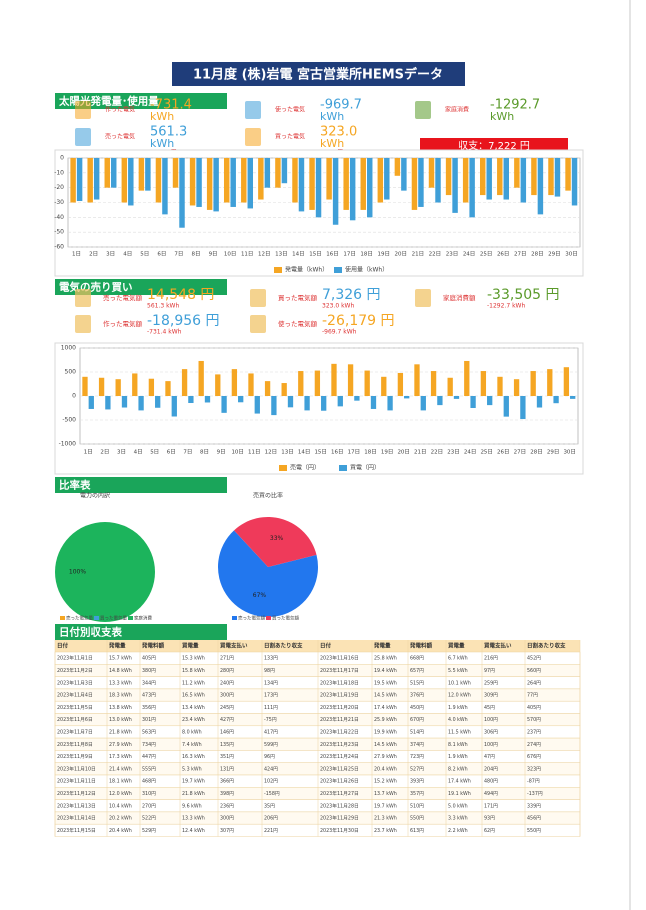 The image size is (646, 910). What do you see at coordinates (458, 819) in the screenshot?
I see `table-cell: 3.3 kWh` at bounding box center [458, 819].